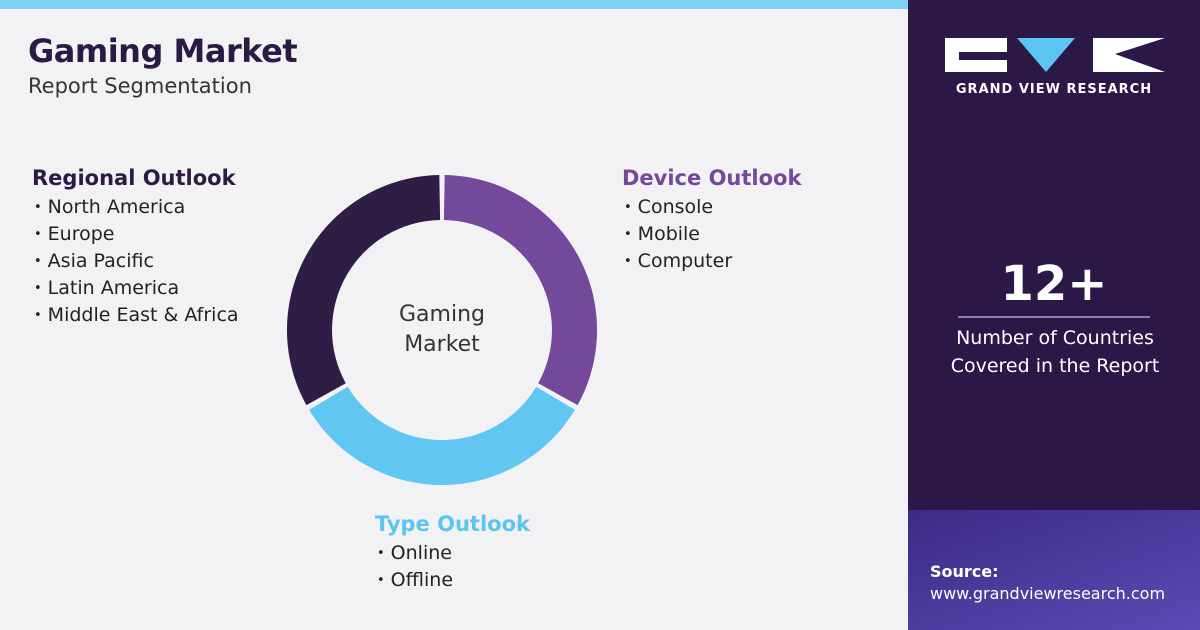  What do you see at coordinates (134, 178) in the screenshot?
I see `segment-title: Regional Outlook` at bounding box center [134, 178].